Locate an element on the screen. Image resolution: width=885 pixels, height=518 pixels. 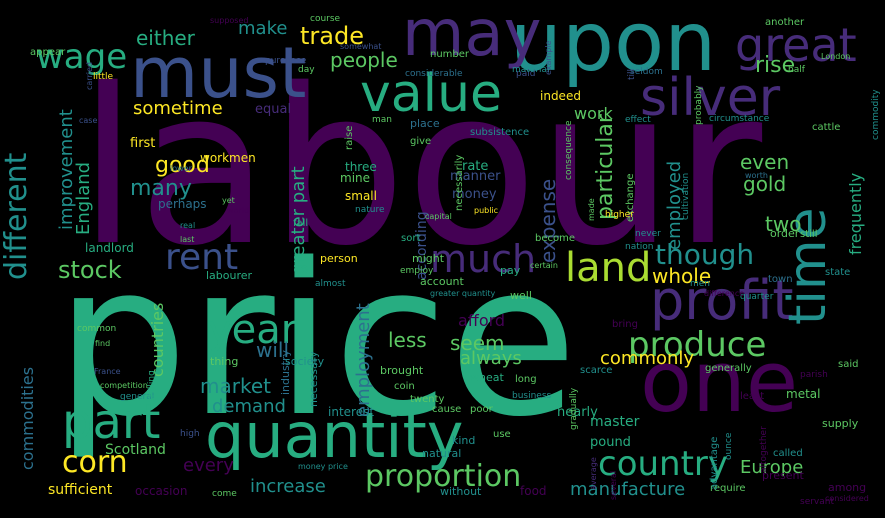
word-nearly: nearly is located at coordinates (577, 412).